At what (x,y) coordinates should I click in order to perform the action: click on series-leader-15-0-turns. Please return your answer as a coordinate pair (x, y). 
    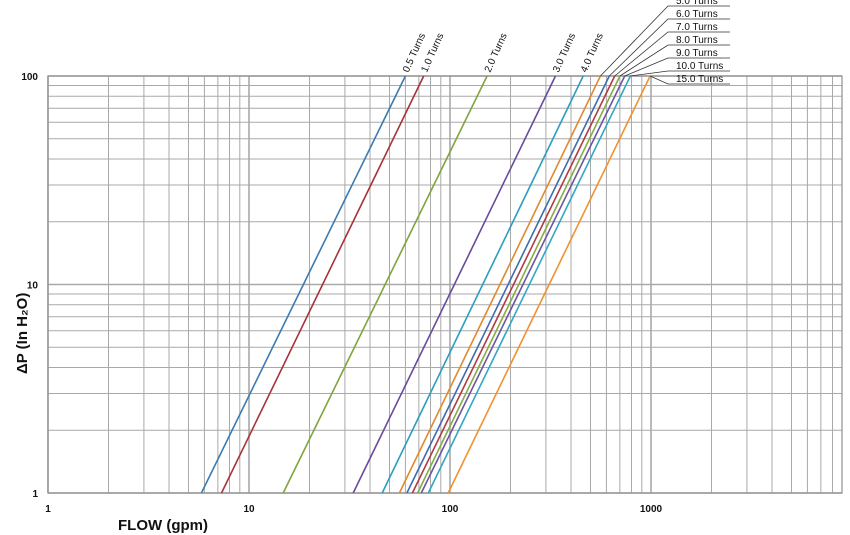
    Looking at the image, I should click on (689, 80).